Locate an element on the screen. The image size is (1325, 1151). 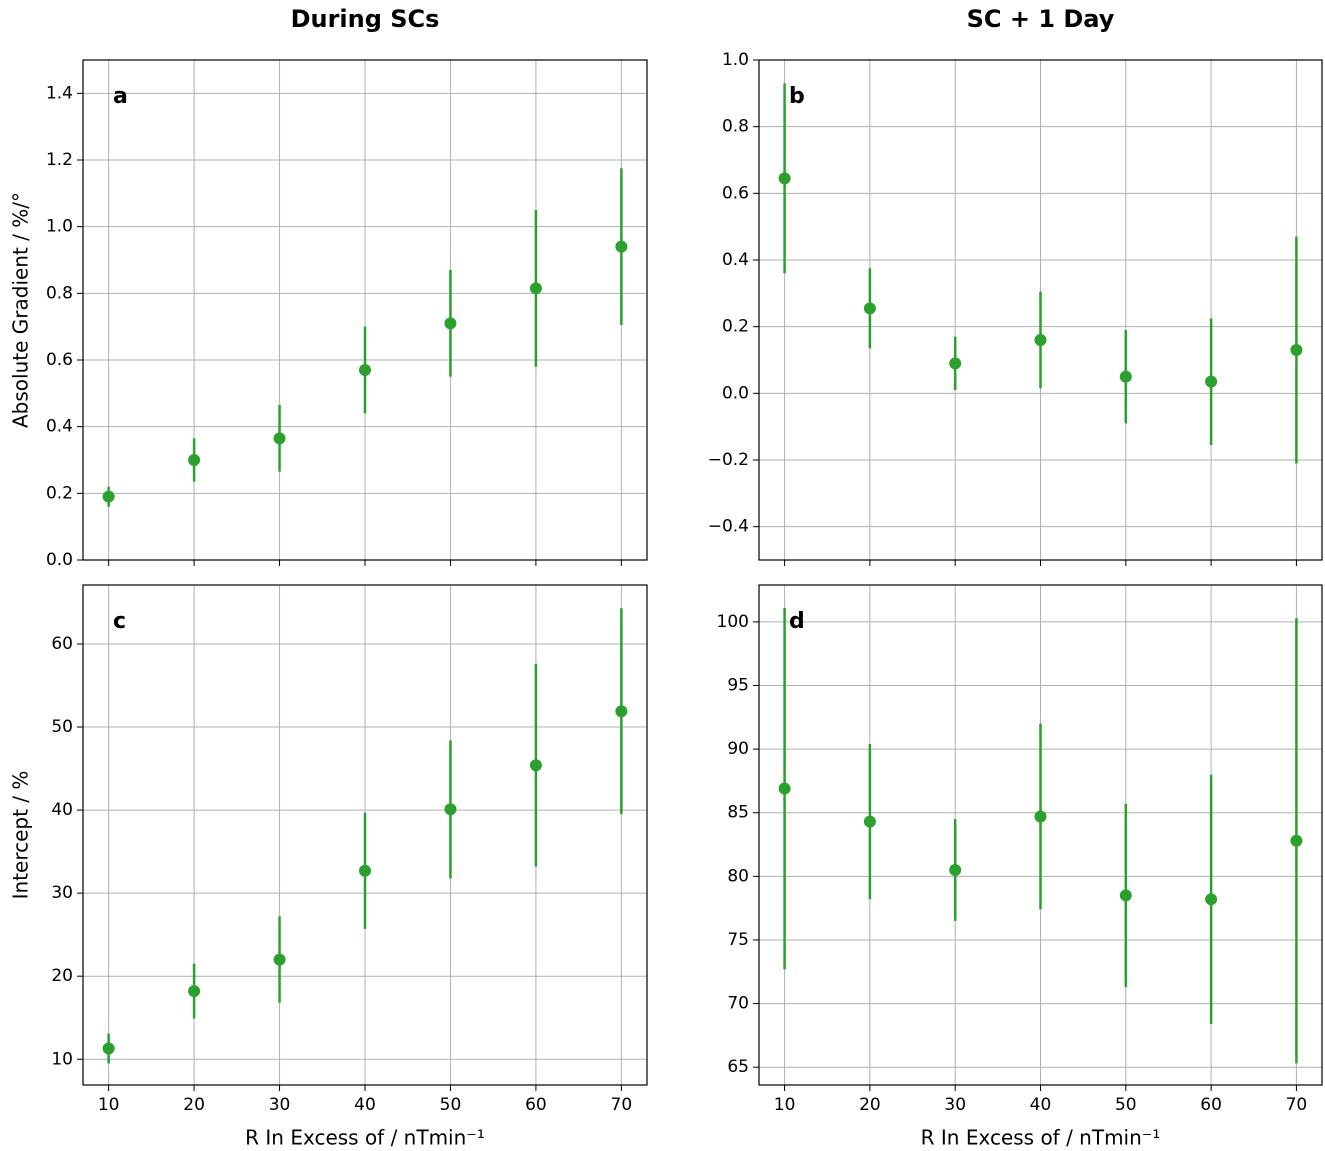
y-tick-label: 85 is located at coordinates (738, 813).